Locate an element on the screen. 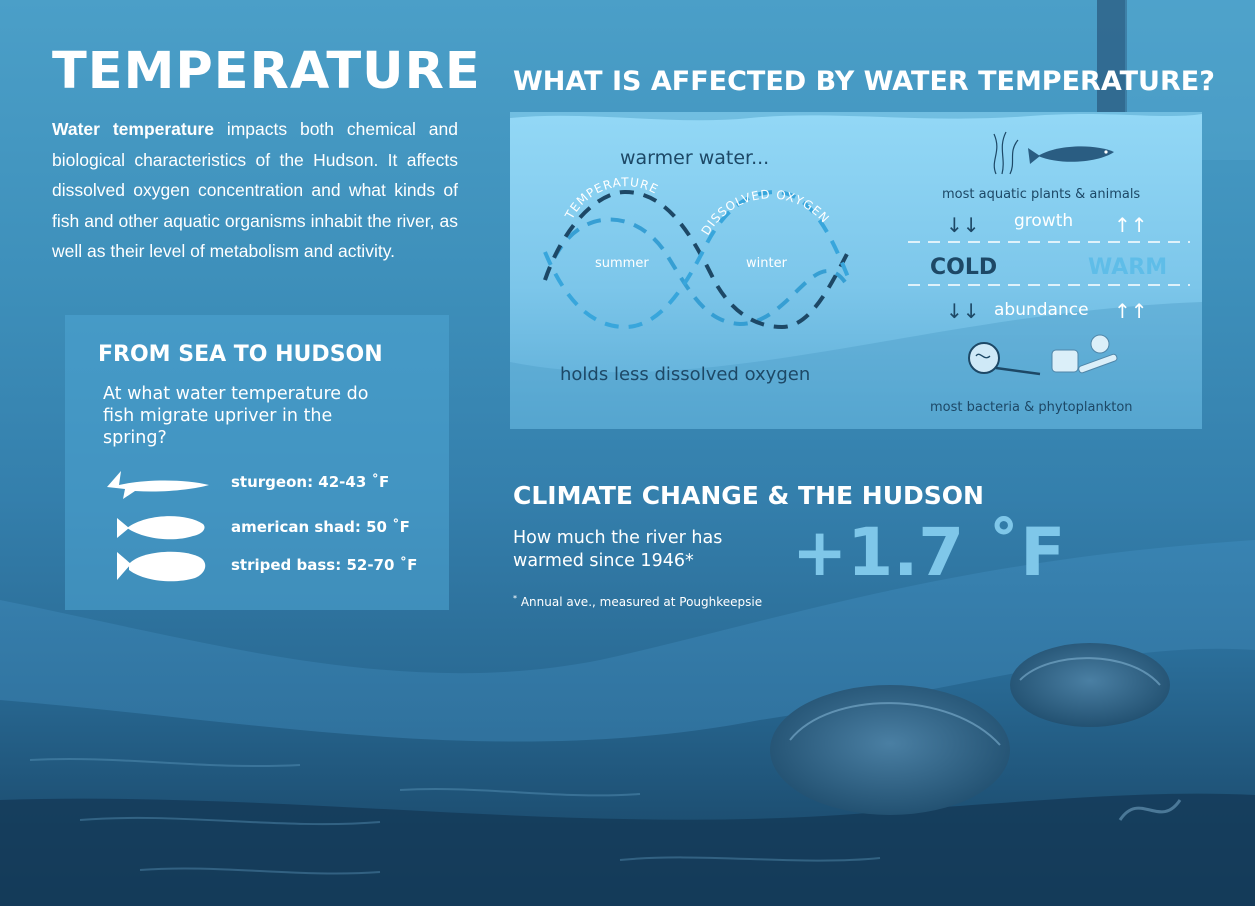 This screenshot has height=906, width=1255. fish-row-sturgeon: sturgeon: 42-43 ˚F is located at coordinates (270, 483).